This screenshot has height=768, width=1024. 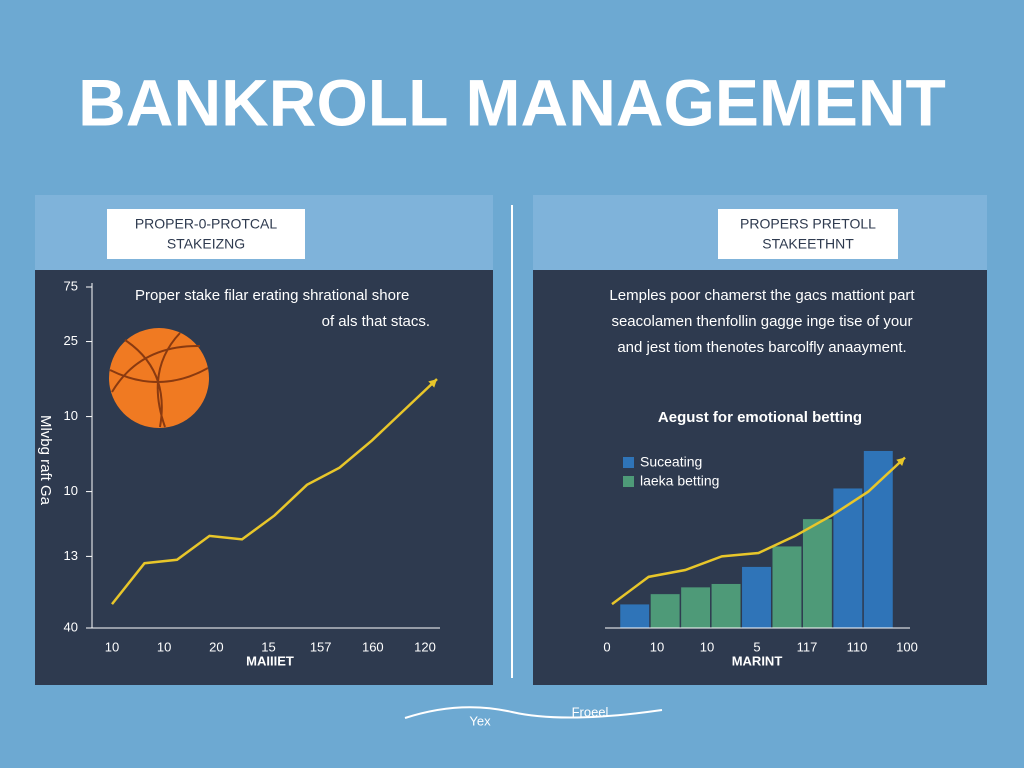 I want to click on footer-right: Froeel, so click(x=590, y=711).